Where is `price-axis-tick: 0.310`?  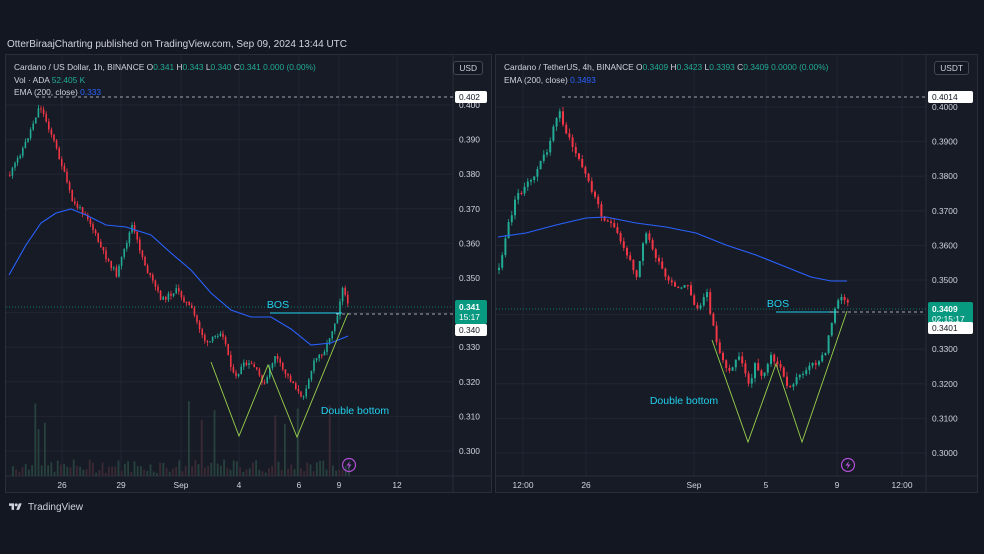 price-axis-tick: 0.310 is located at coordinates (469, 416).